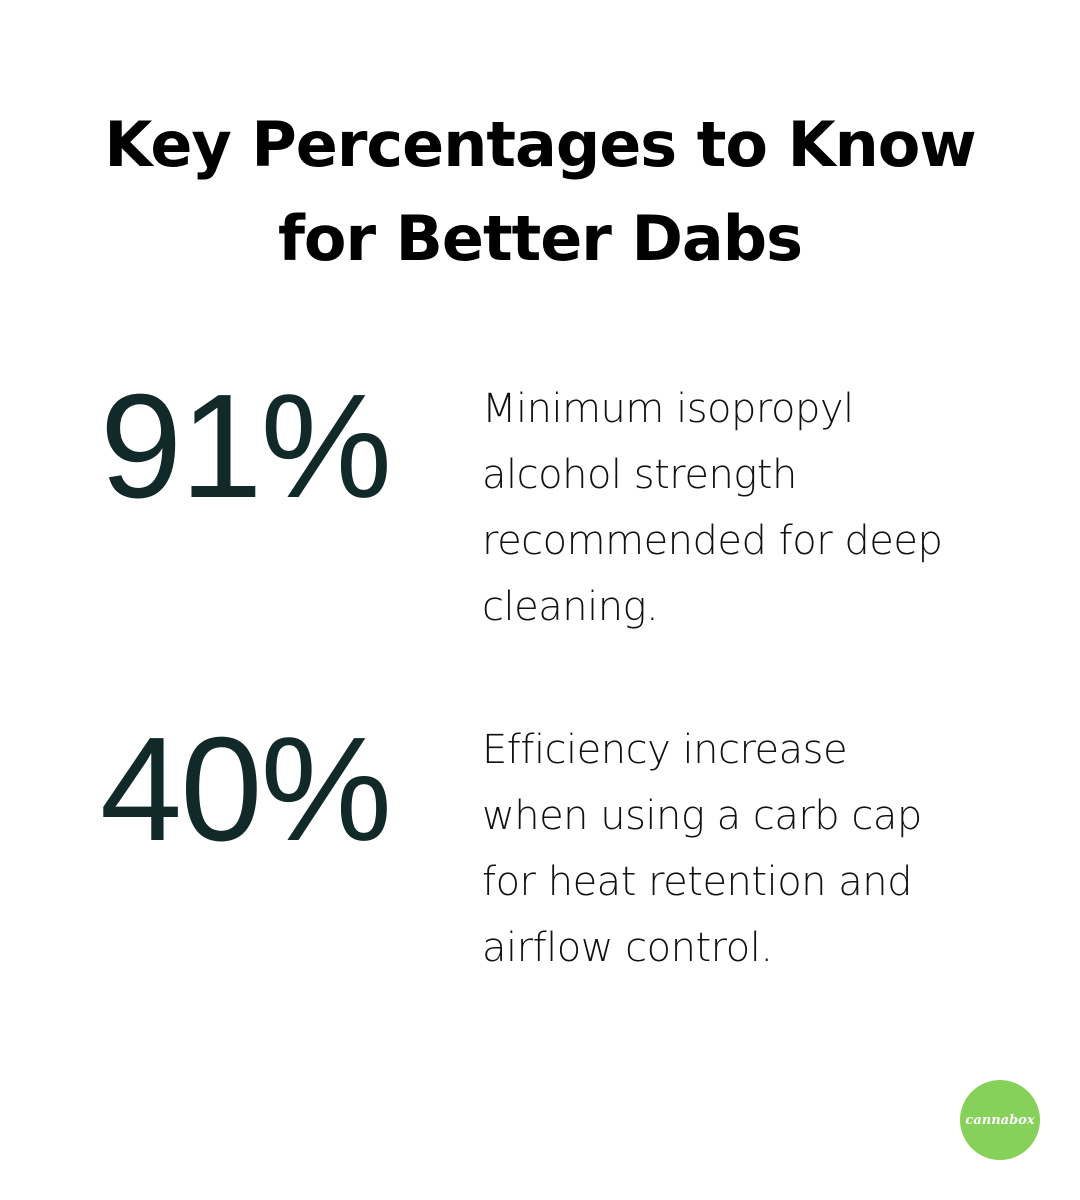 Image resolution: width=1080 pixels, height=1200 pixels. Describe the element at coordinates (665, 750) in the screenshot. I see `stat-description-line: Efficiency increase` at that location.